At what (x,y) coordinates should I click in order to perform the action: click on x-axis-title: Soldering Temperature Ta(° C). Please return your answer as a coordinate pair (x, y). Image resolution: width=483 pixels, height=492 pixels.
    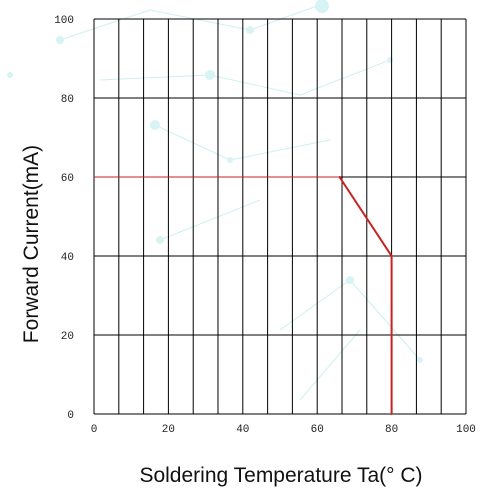
    Looking at the image, I should click on (280, 475).